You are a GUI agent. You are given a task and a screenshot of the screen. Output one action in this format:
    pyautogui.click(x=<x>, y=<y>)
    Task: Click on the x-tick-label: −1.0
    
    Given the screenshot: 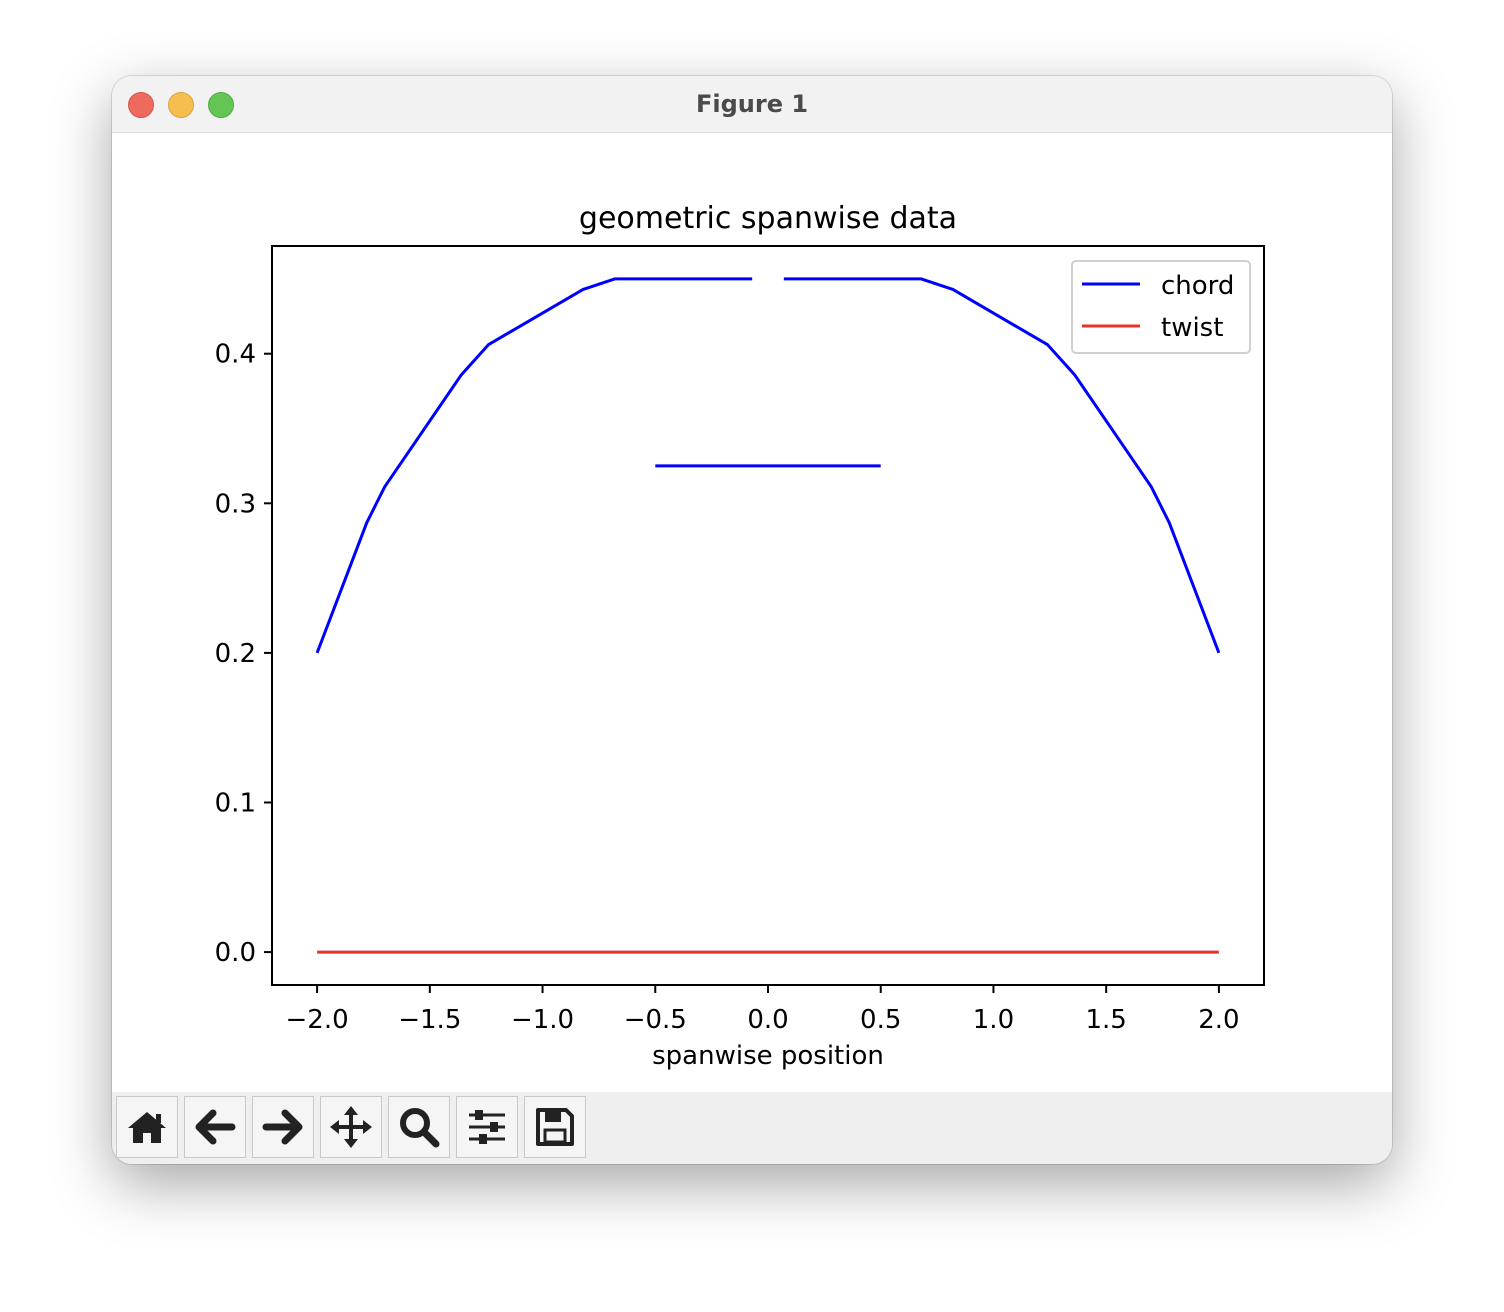 What is the action you would take?
    pyautogui.click(x=542, y=1020)
    